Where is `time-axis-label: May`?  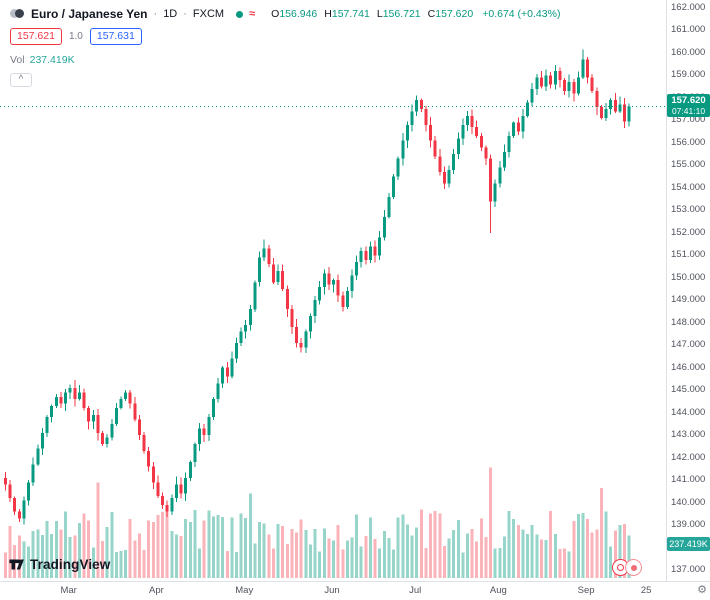 time-axis-label: May is located at coordinates (244, 590).